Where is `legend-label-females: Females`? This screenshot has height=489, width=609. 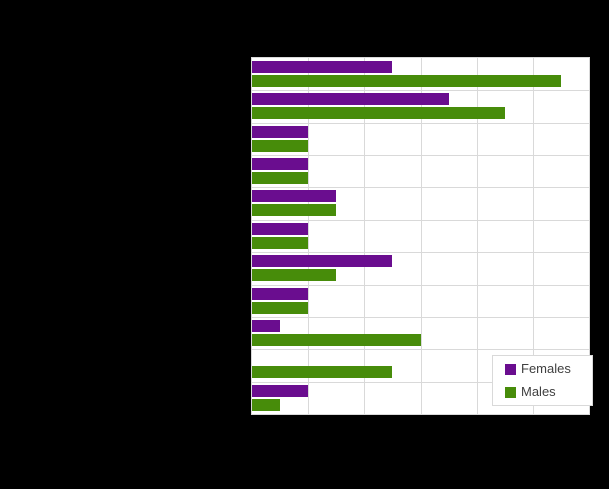
legend-label-females: Females is located at coordinates (546, 368).